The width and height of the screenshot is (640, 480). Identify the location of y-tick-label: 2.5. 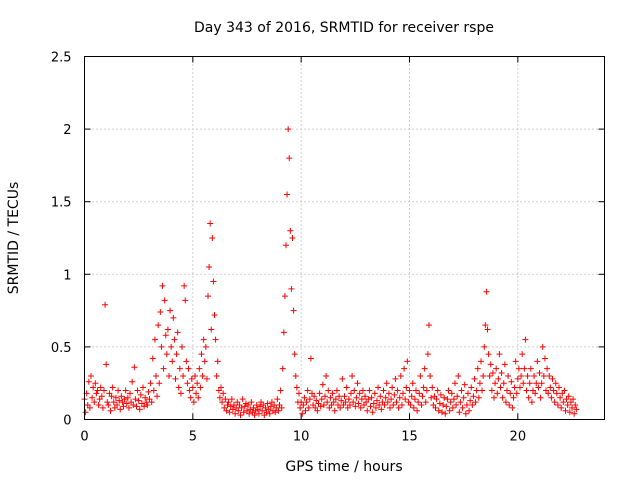
(61, 58).